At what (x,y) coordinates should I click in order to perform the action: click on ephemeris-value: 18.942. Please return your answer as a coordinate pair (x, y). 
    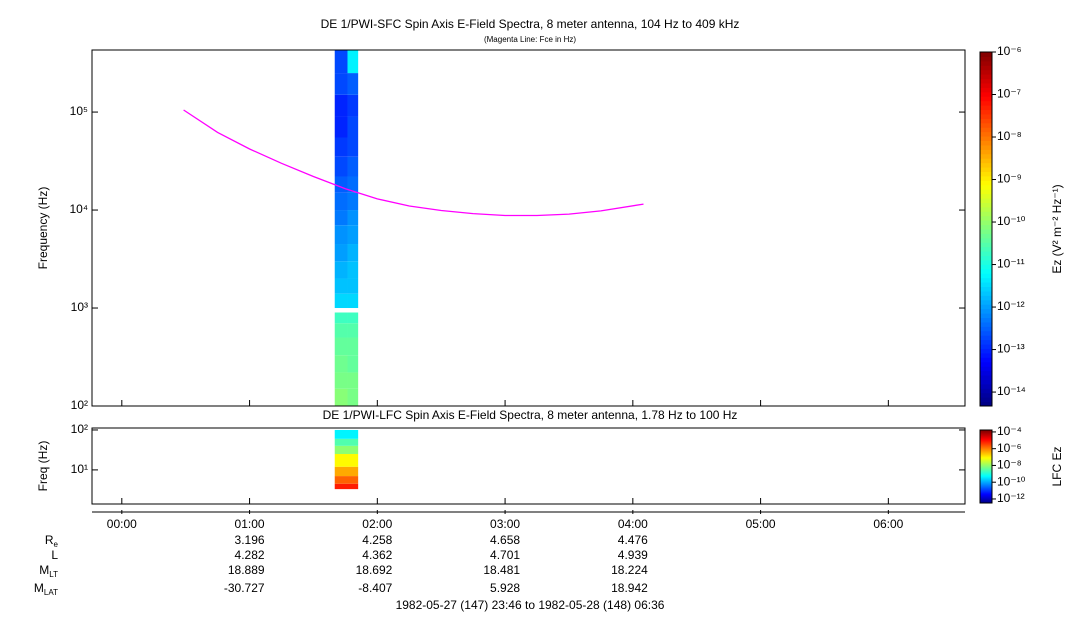
    Looking at the image, I should click on (629, 588).